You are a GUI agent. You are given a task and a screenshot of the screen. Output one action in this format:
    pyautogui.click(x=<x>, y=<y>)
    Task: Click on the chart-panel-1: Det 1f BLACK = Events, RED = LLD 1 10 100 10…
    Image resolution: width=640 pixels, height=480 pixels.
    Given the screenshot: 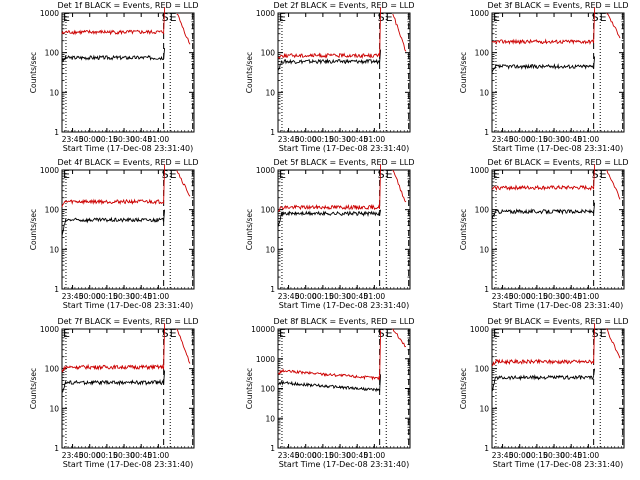 What is the action you would take?
    pyautogui.click(x=114, y=77)
    